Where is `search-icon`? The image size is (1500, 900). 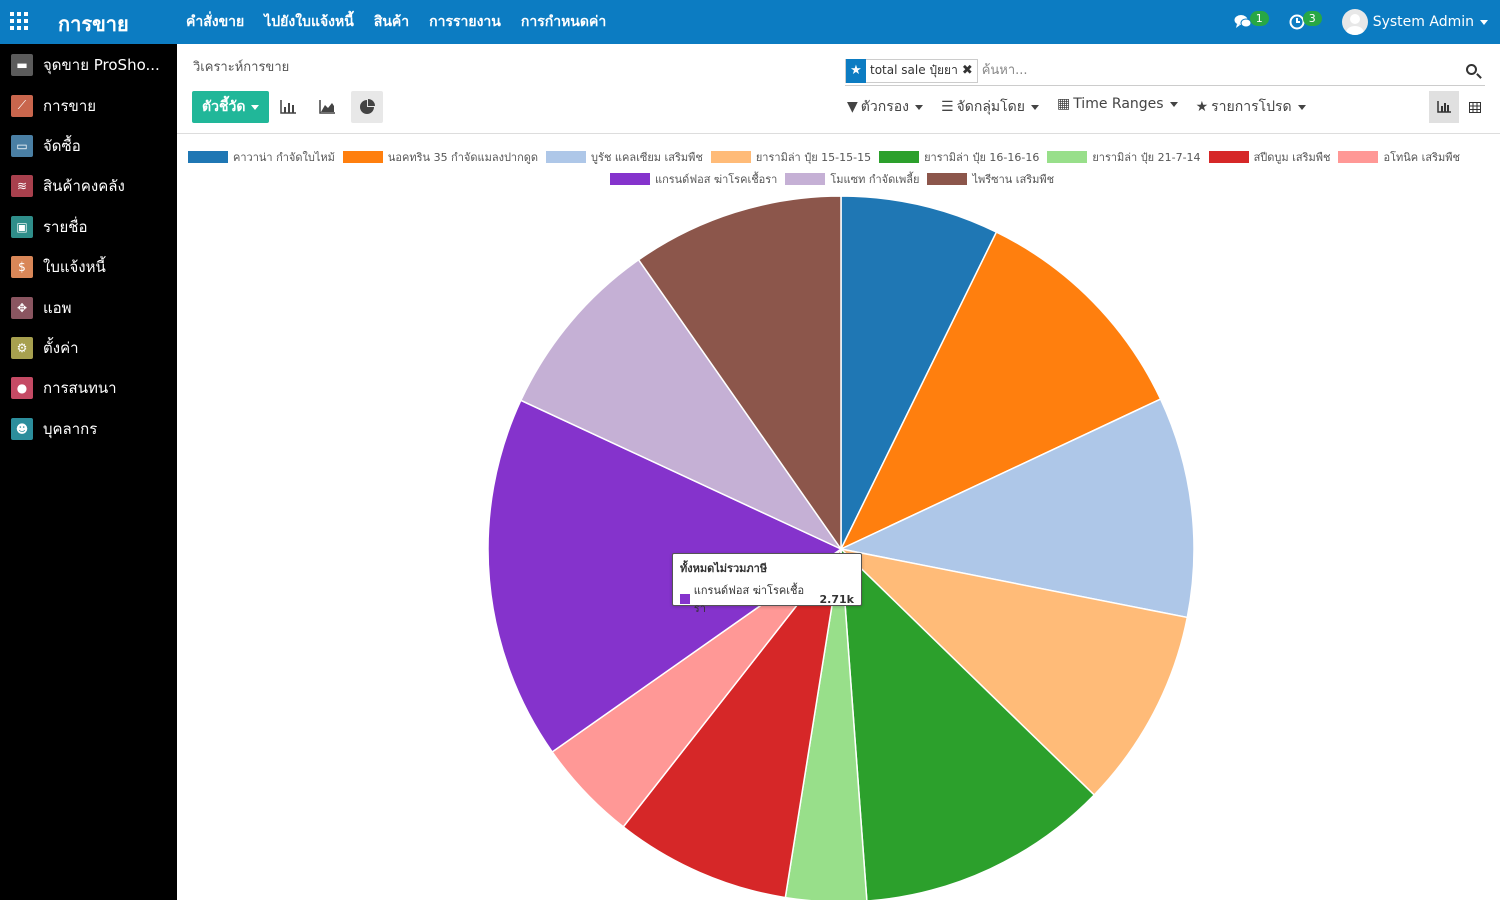
search-icon is located at coordinates (1473, 71).